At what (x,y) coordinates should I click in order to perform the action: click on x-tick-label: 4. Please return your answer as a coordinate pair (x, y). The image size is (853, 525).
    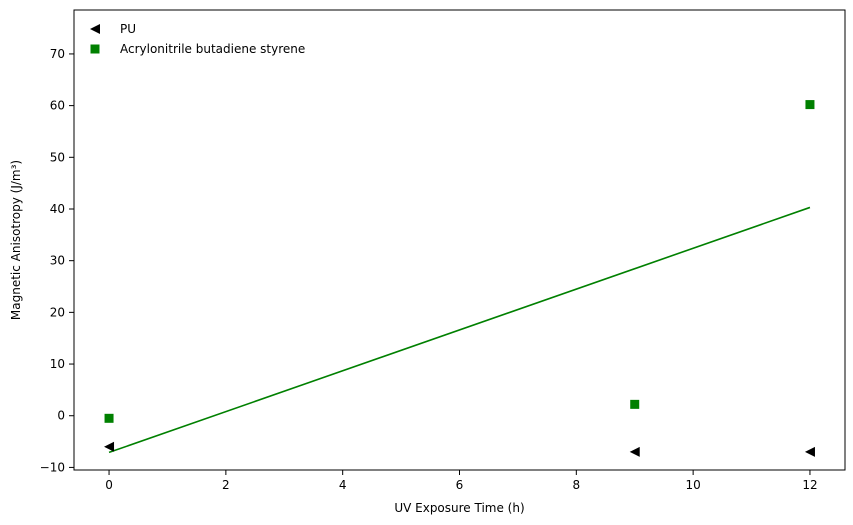
    Looking at the image, I should click on (343, 485).